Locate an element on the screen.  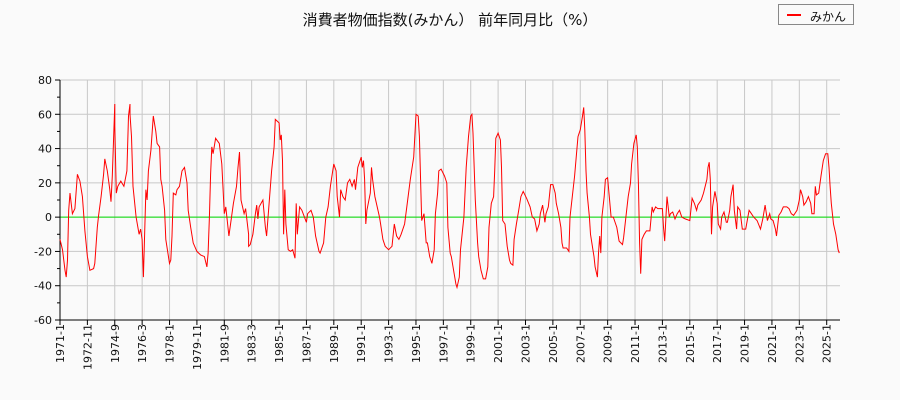
x-tick-label: 2003-1 is located at coordinates (525, 343).